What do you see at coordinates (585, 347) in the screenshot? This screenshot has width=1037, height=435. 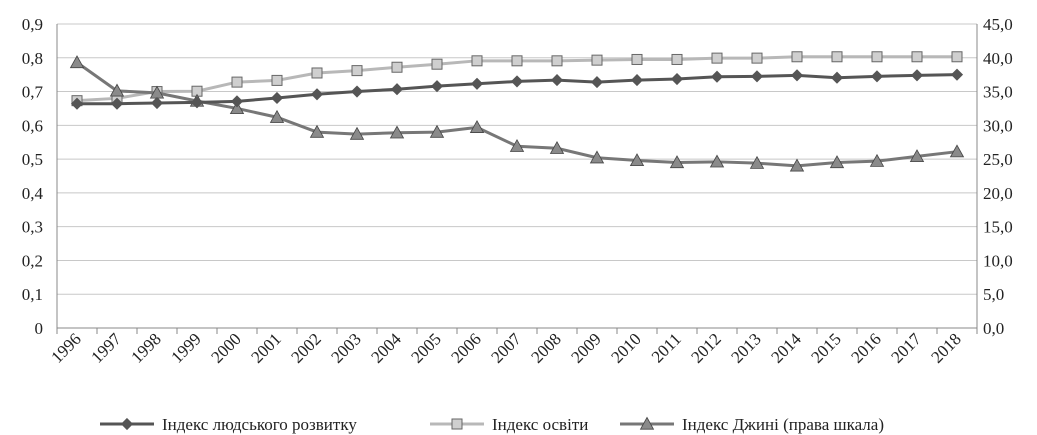 I see `x-tick-label: 2009` at bounding box center [585, 347].